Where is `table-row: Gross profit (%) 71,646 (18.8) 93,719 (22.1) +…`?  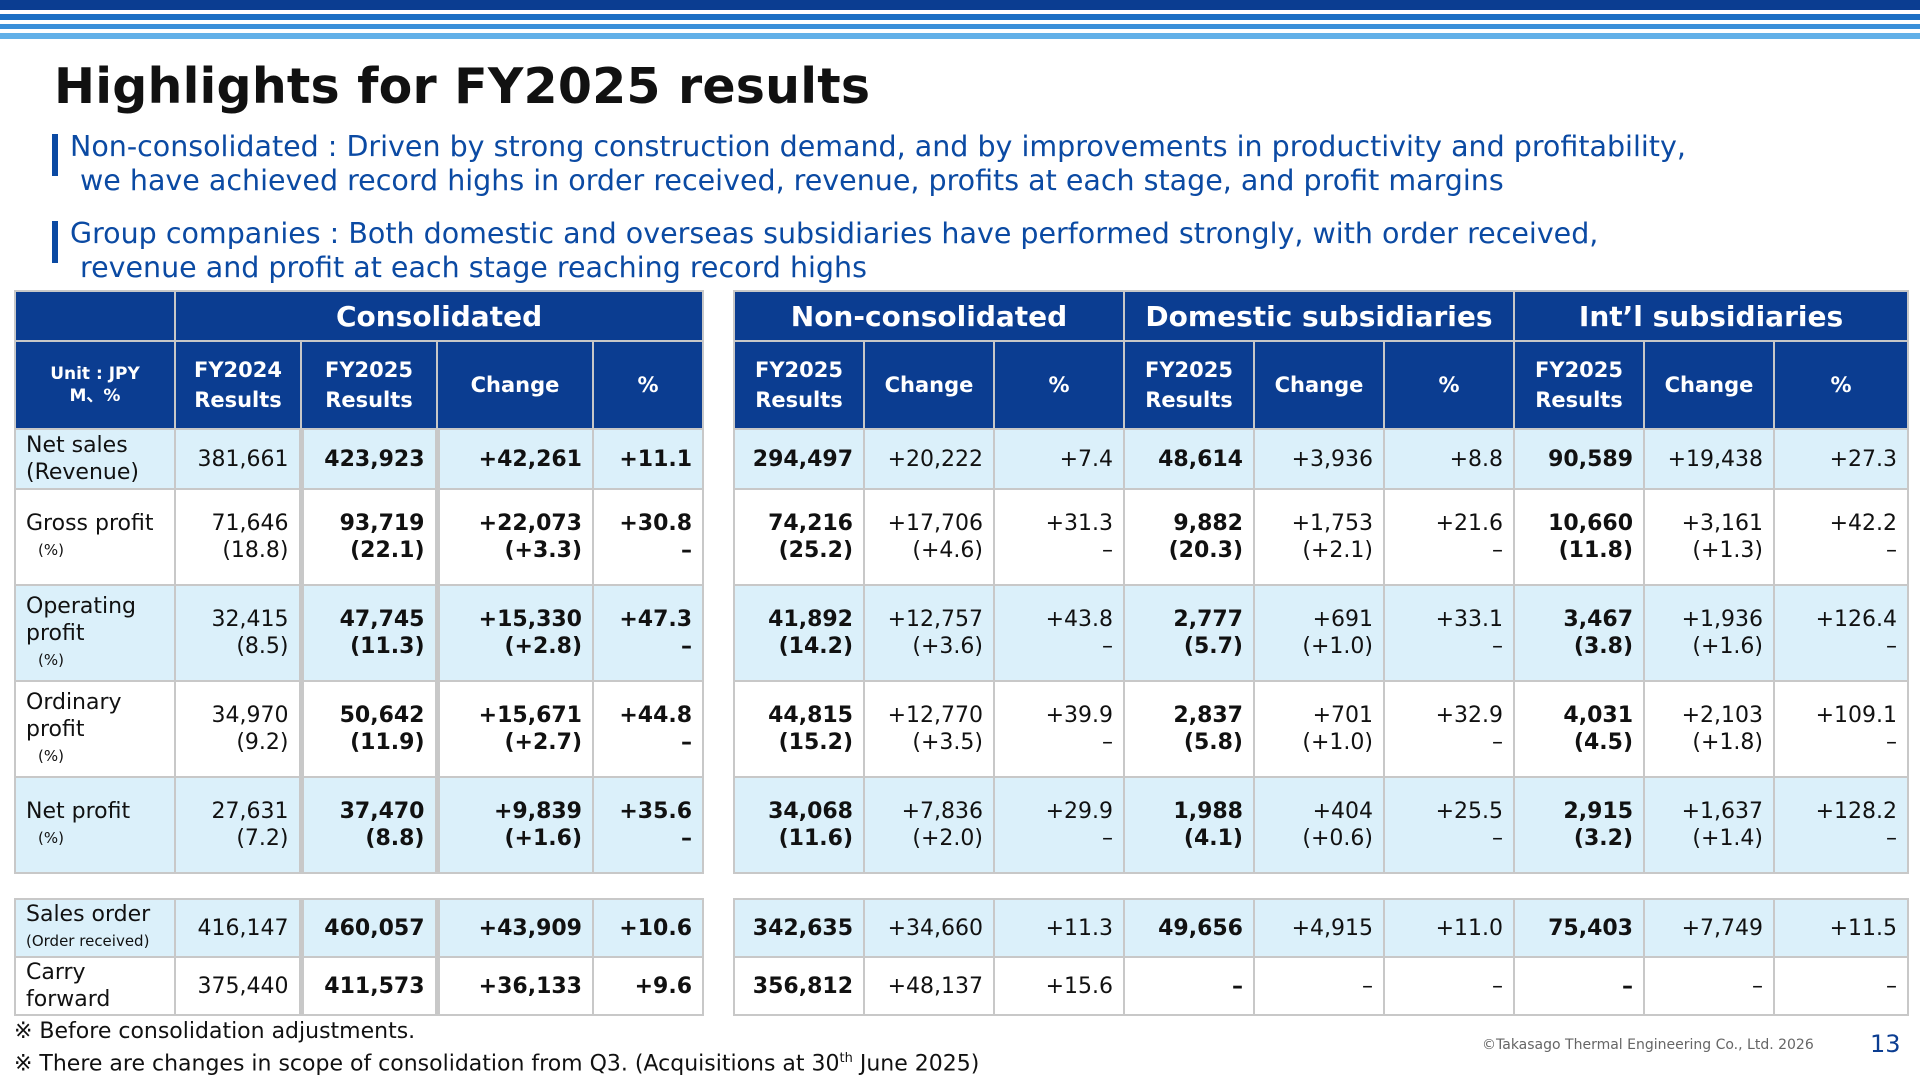 table-row: Gross profit (%) 71,646 (18.8) 93,719 (22.1) +… is located at coordinates (359, 537).